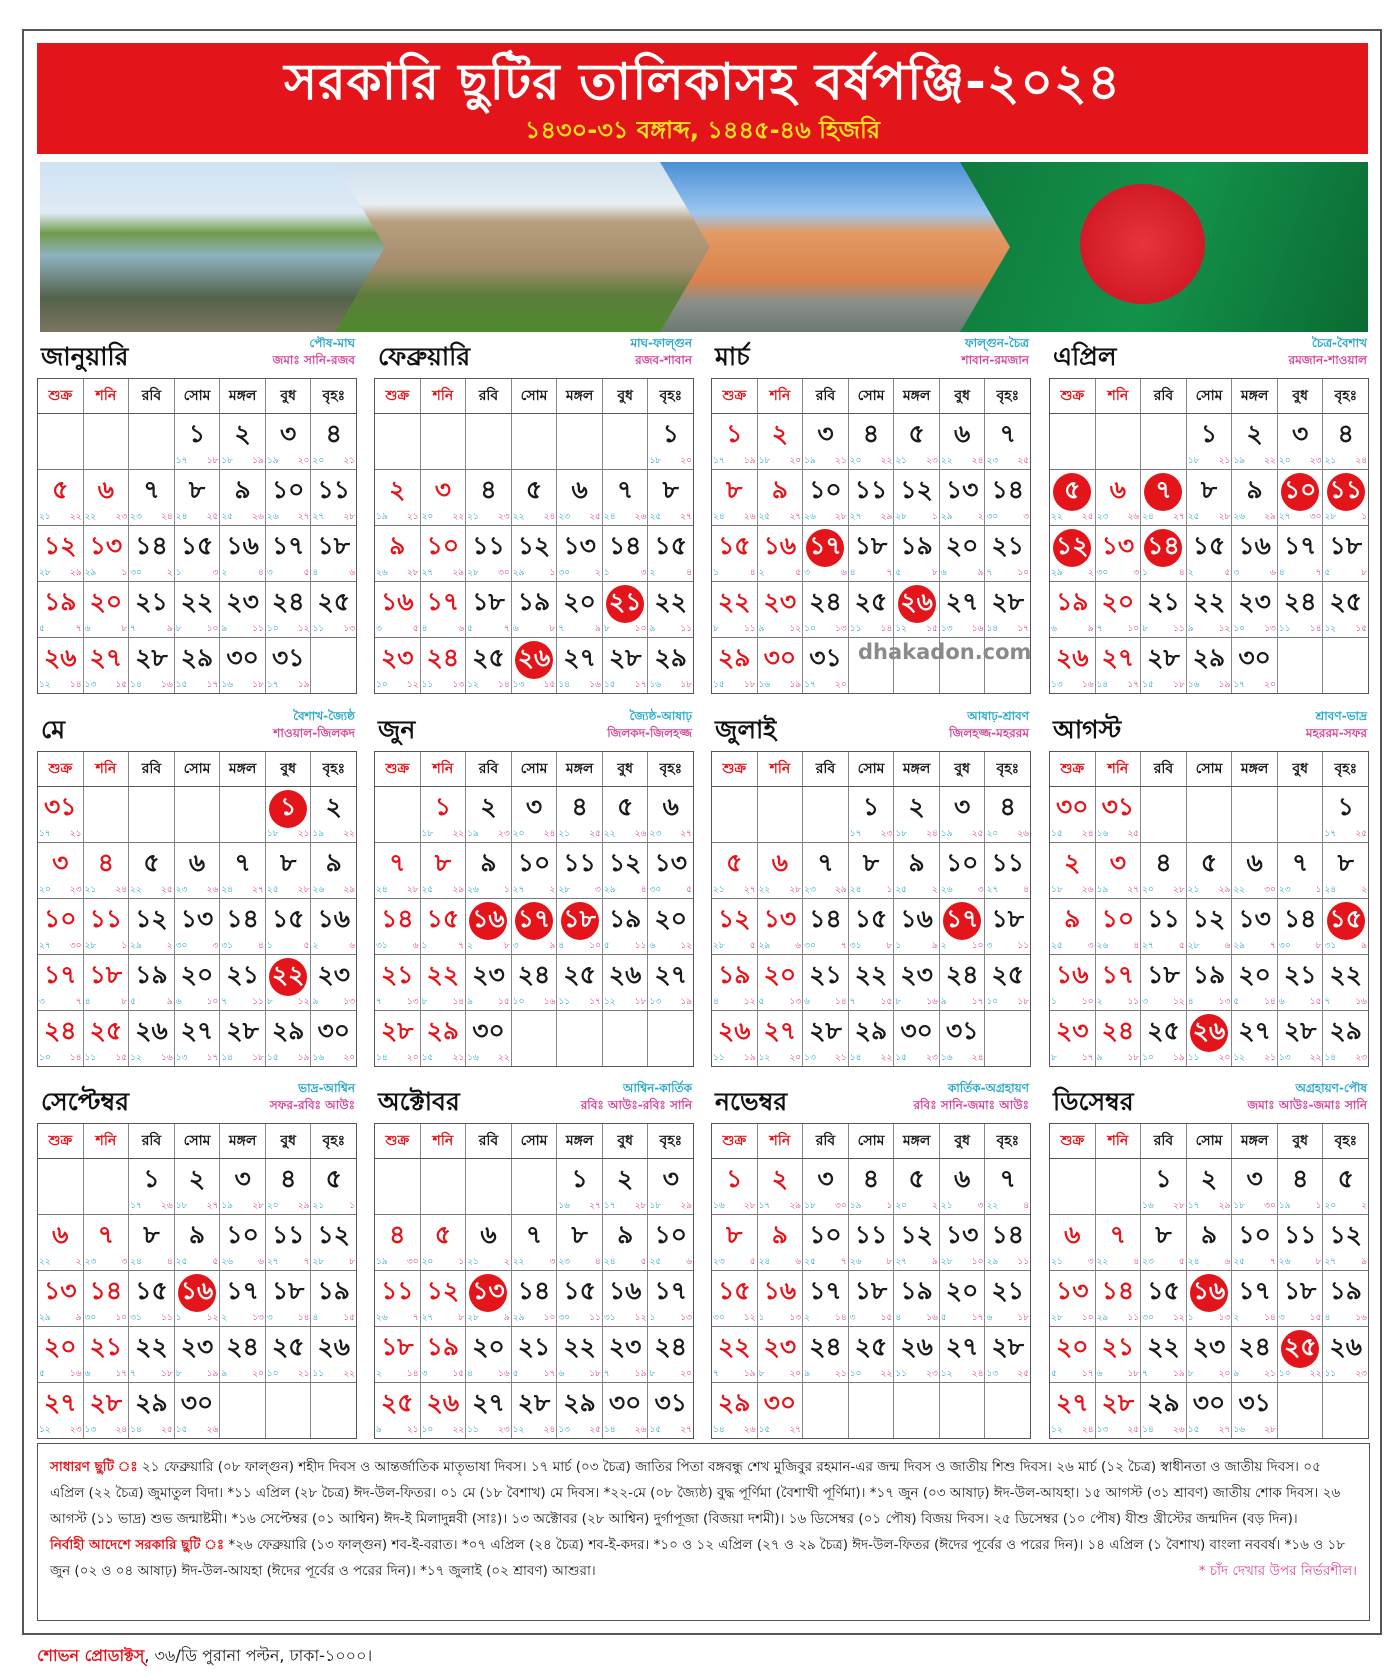  What do you see at coordinates (734, 516) in the screenshot?
I see `sub-dates: ২৪ ২৬` at bounding box center [734, 516].